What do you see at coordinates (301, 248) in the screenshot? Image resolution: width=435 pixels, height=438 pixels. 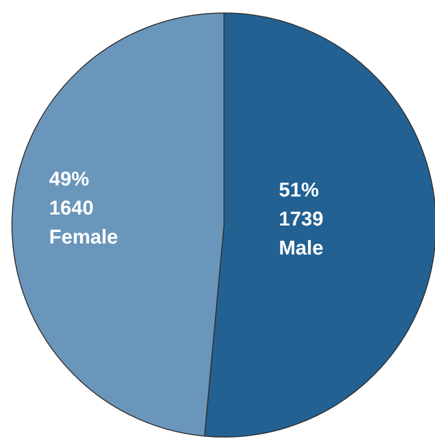 I see `slice-label: Male` at bounding box center [301, 248].